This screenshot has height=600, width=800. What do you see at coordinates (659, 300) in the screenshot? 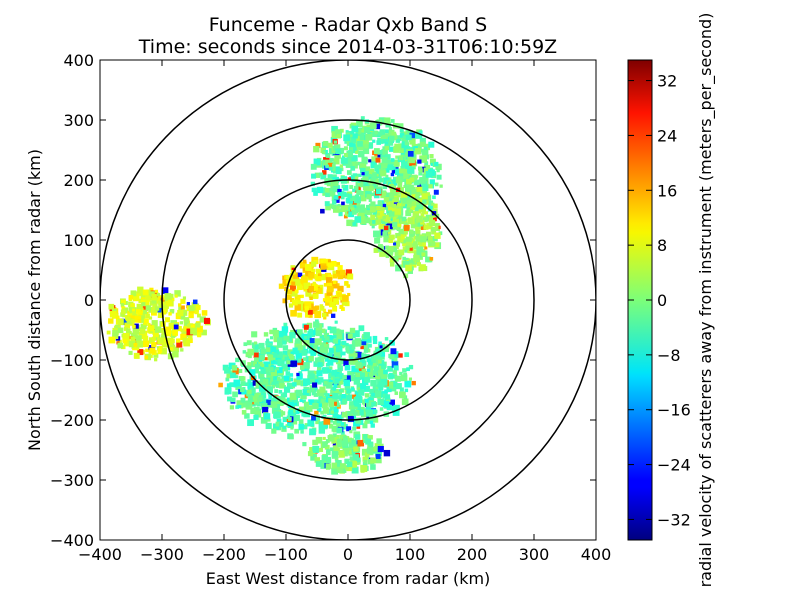
I see `colorbar-ticks: −32 −24 −16 −8 0 8 16 24 32` at bounding box center [659, 300].